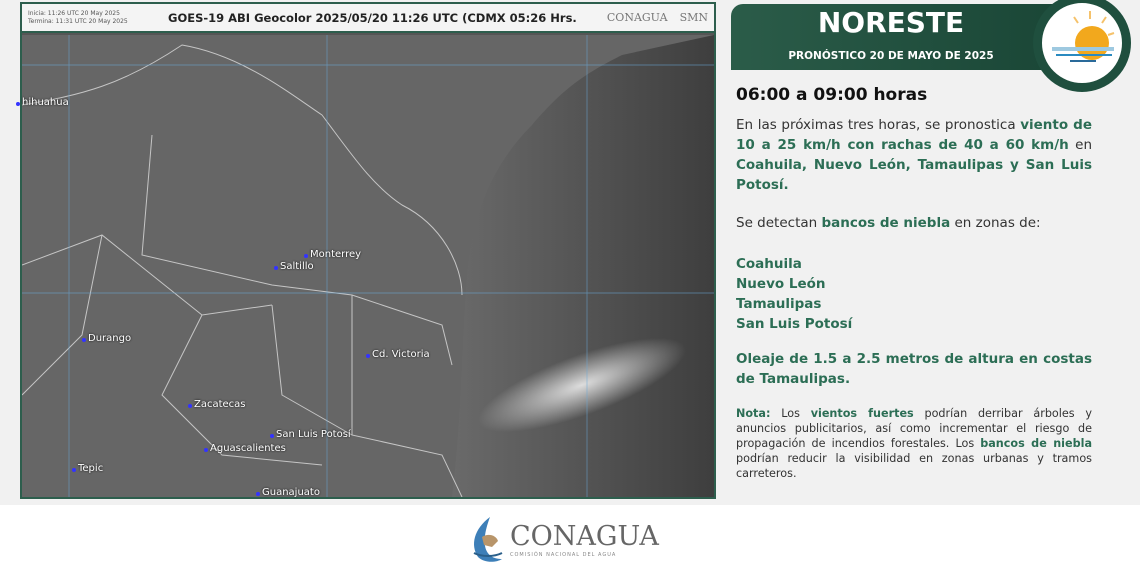 This screenshot has height=570, width=1140. Describe the element at coordinates (78, 21) in the screenshot. I see `end-time: Termina: 11:31 UTC 20 May 2025` at that location.